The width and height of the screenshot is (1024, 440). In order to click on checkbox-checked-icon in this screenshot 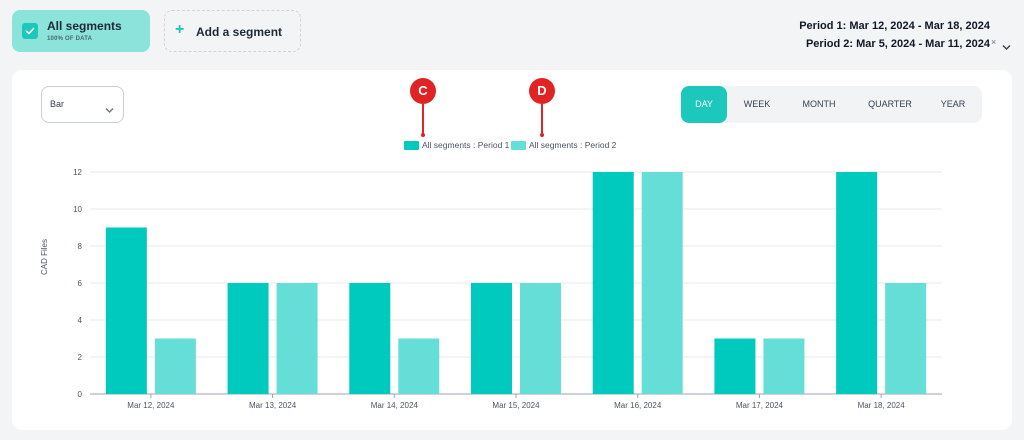, I will do `click(30, 31)`.